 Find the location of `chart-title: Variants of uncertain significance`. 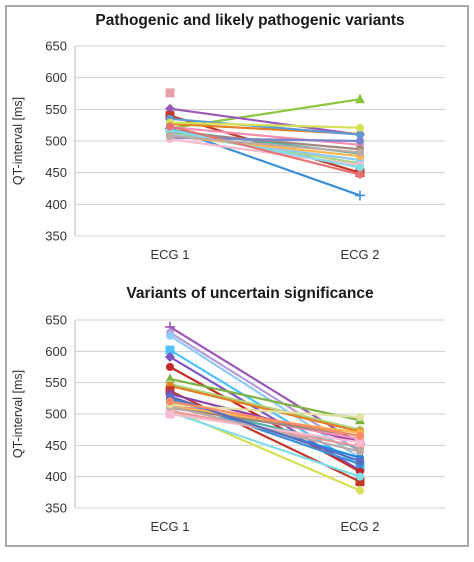

chart-title: Variants of uncertain significance is located at coordinates (250, 293).